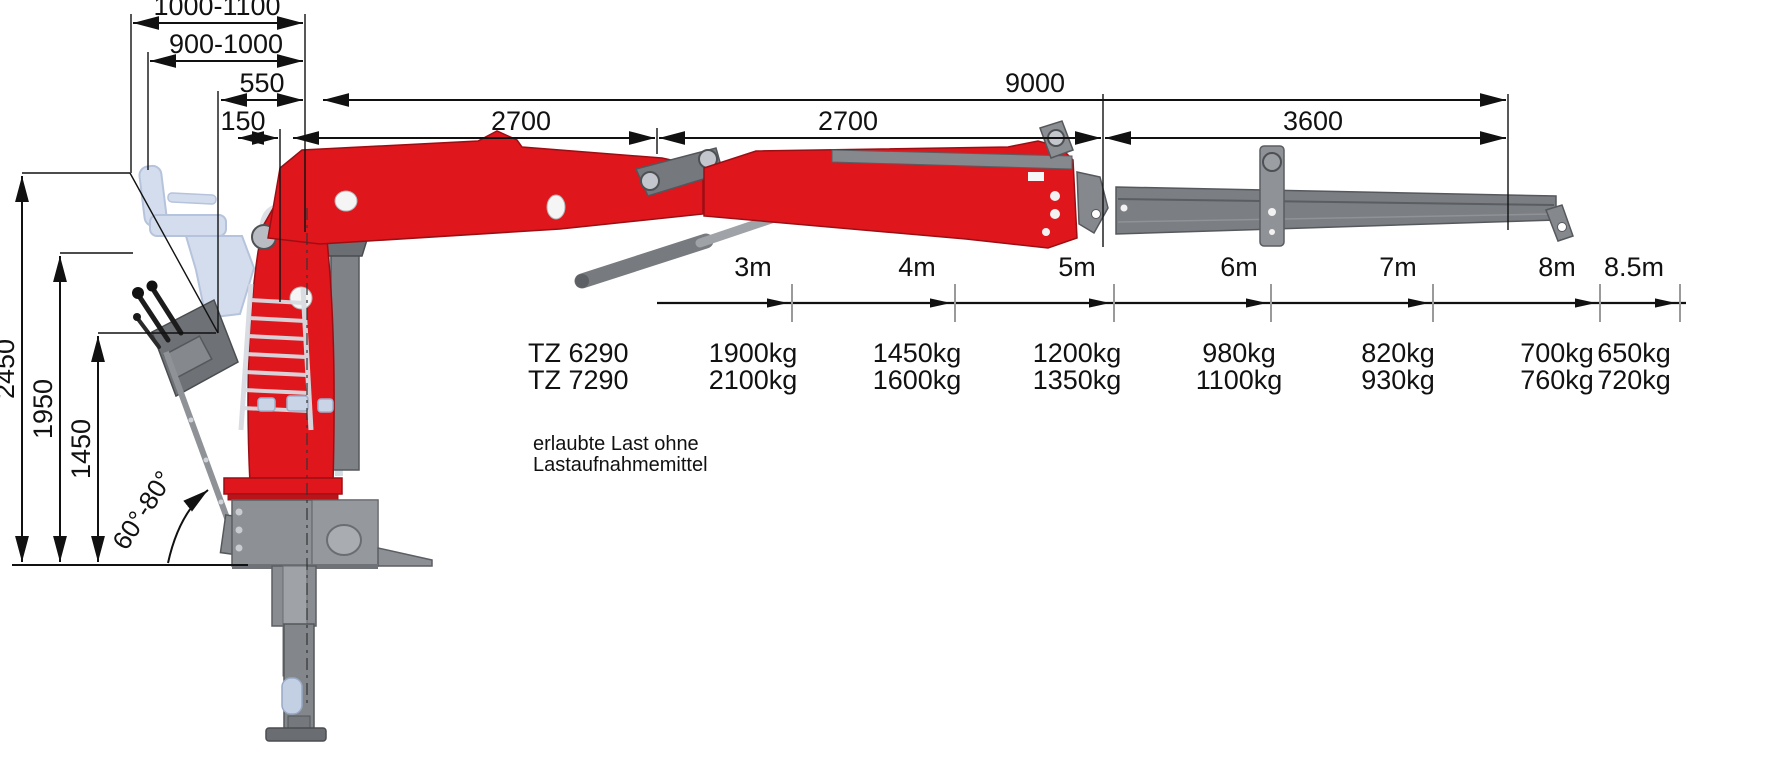 The image size is (1770, 767). Describe the element at coordinates (917, 380) in the screenshot. I see `load-value: 1600kg` at that location.